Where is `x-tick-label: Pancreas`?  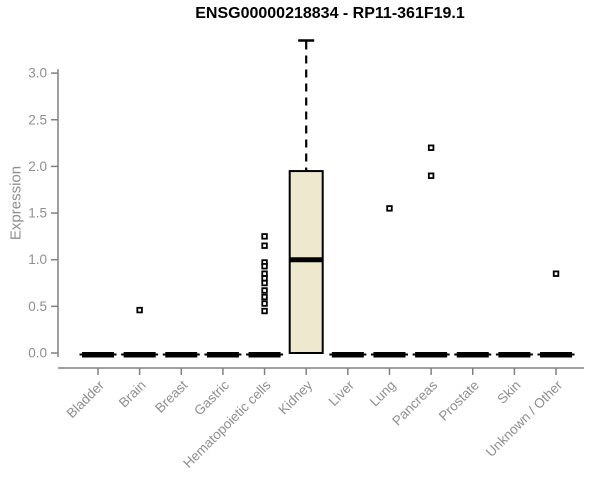 x-tick-label: Pancreas is located at coordinates (414, 402).